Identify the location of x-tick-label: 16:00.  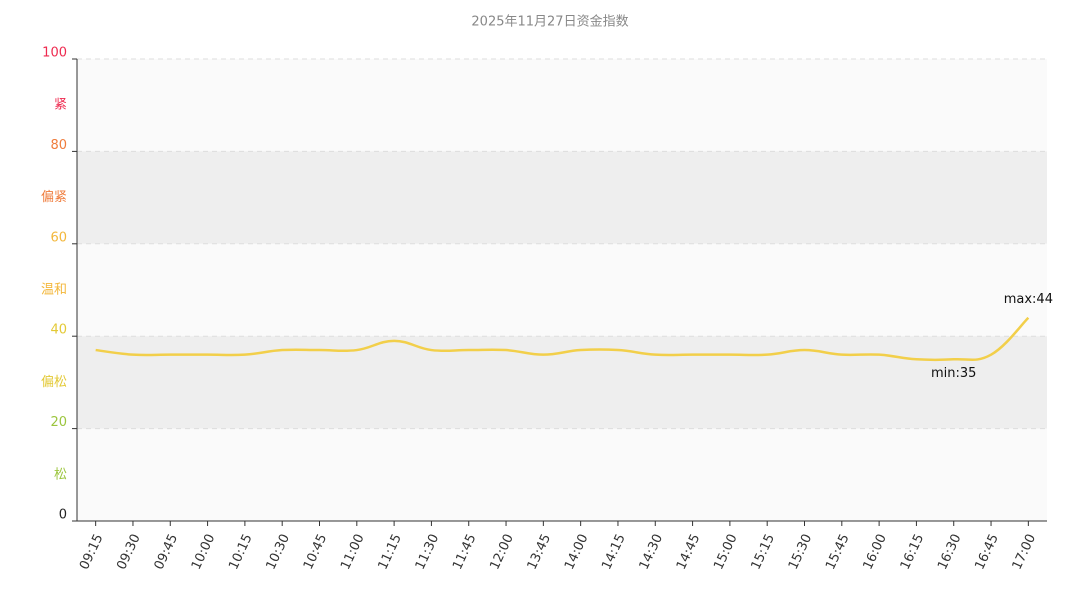
(874, 552).